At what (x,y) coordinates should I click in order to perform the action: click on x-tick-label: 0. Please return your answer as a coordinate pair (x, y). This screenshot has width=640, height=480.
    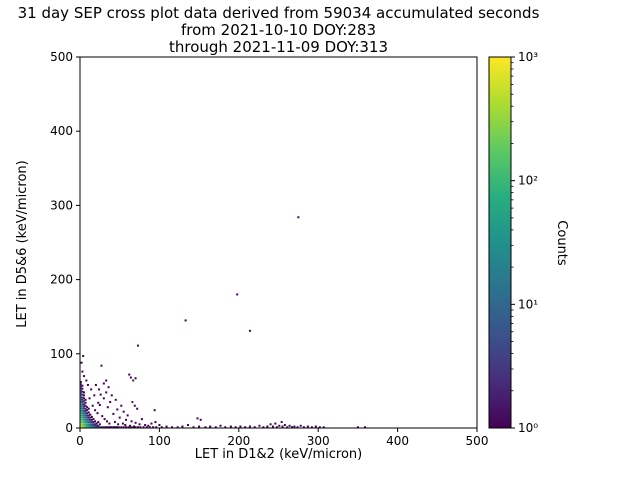
    Looking at the image, I should click on (80, 441).